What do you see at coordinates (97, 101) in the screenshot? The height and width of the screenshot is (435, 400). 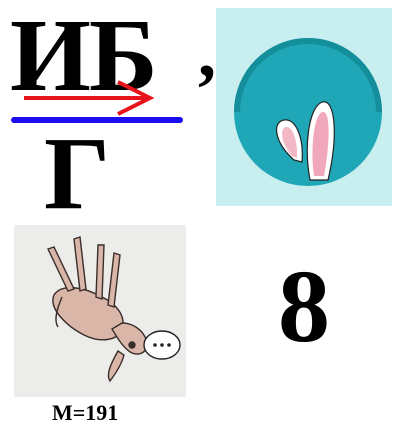 I see `red-arrow-and-blue-line` at bounding box center [97, 101].